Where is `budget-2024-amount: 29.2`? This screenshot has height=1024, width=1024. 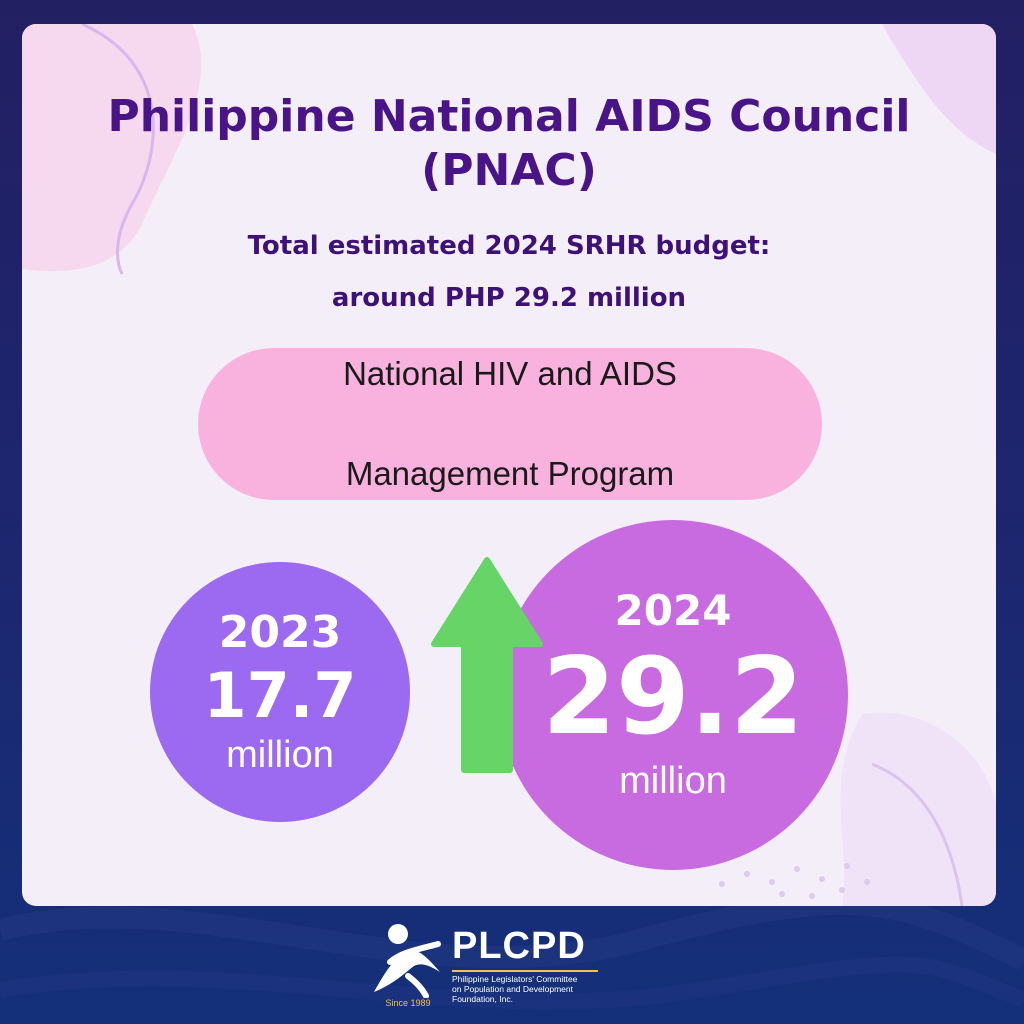
budget-2024-amount: 29.2 is located at coordinates (673, 696).